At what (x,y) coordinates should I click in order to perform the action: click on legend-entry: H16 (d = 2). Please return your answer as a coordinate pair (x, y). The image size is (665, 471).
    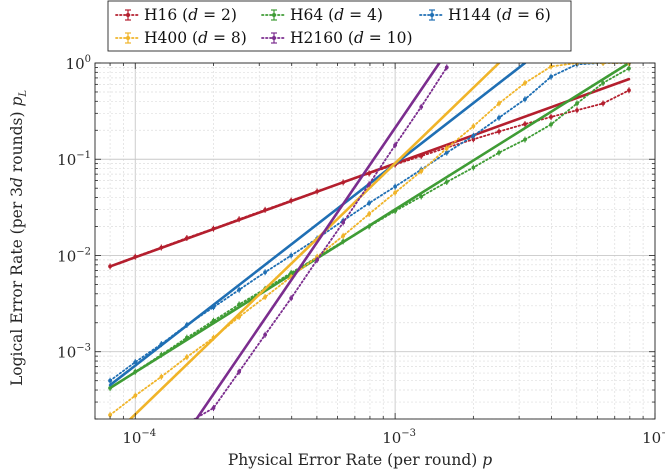
    Looking at the image, I should click on (176, 15).